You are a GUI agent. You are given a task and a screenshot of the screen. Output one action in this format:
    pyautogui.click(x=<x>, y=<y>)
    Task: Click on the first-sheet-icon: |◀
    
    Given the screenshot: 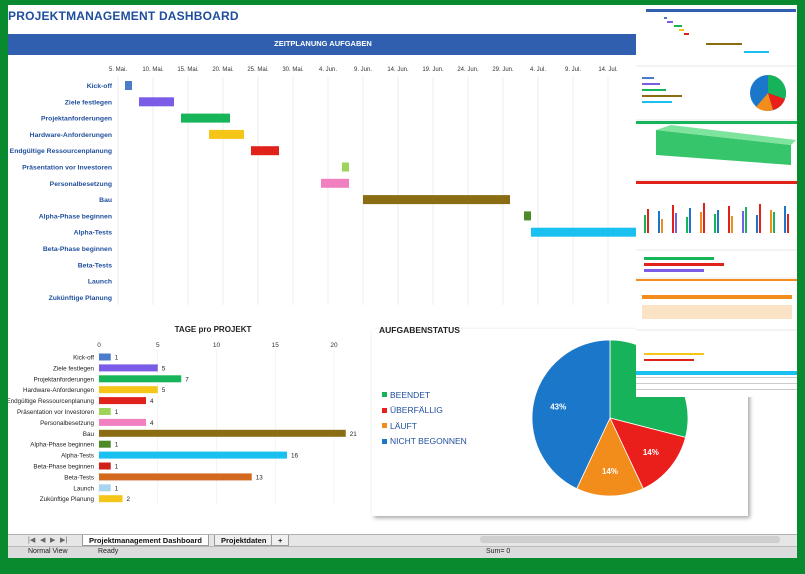 What is the action you would take?
    pyautogui.click(x=32, y=540)
    